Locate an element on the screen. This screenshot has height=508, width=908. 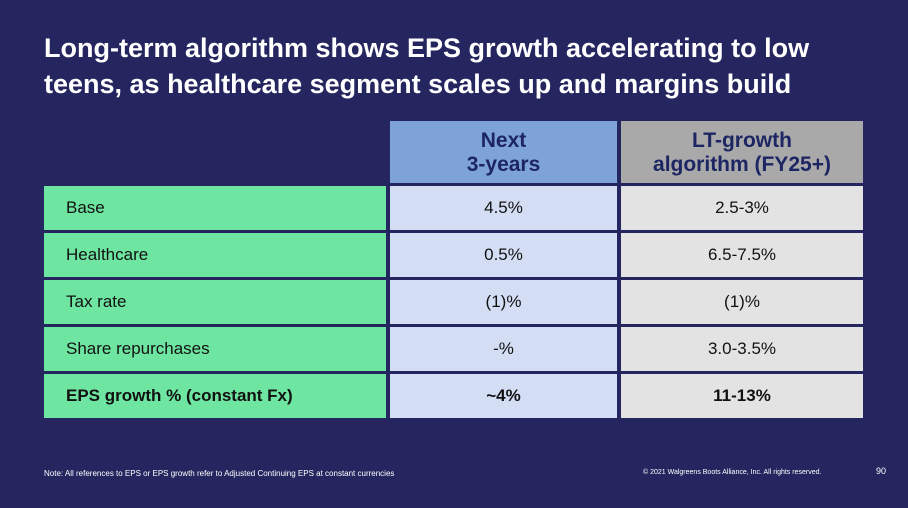
row-label-share-repurchases: Share repurchases is located at coordinates (215, 349).